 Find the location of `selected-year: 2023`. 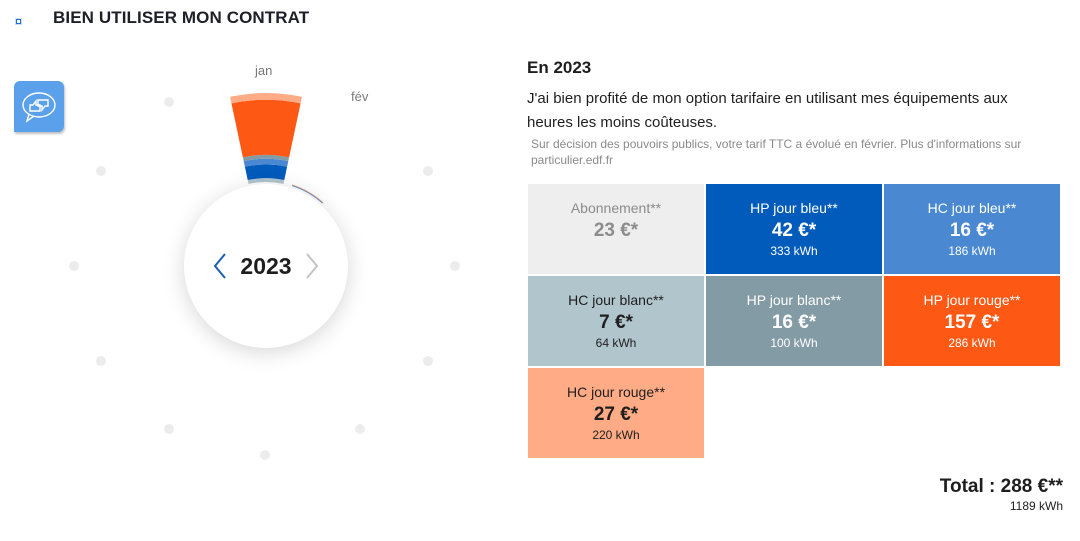

selected-year: 2023 is located at coordinates (266, 265).